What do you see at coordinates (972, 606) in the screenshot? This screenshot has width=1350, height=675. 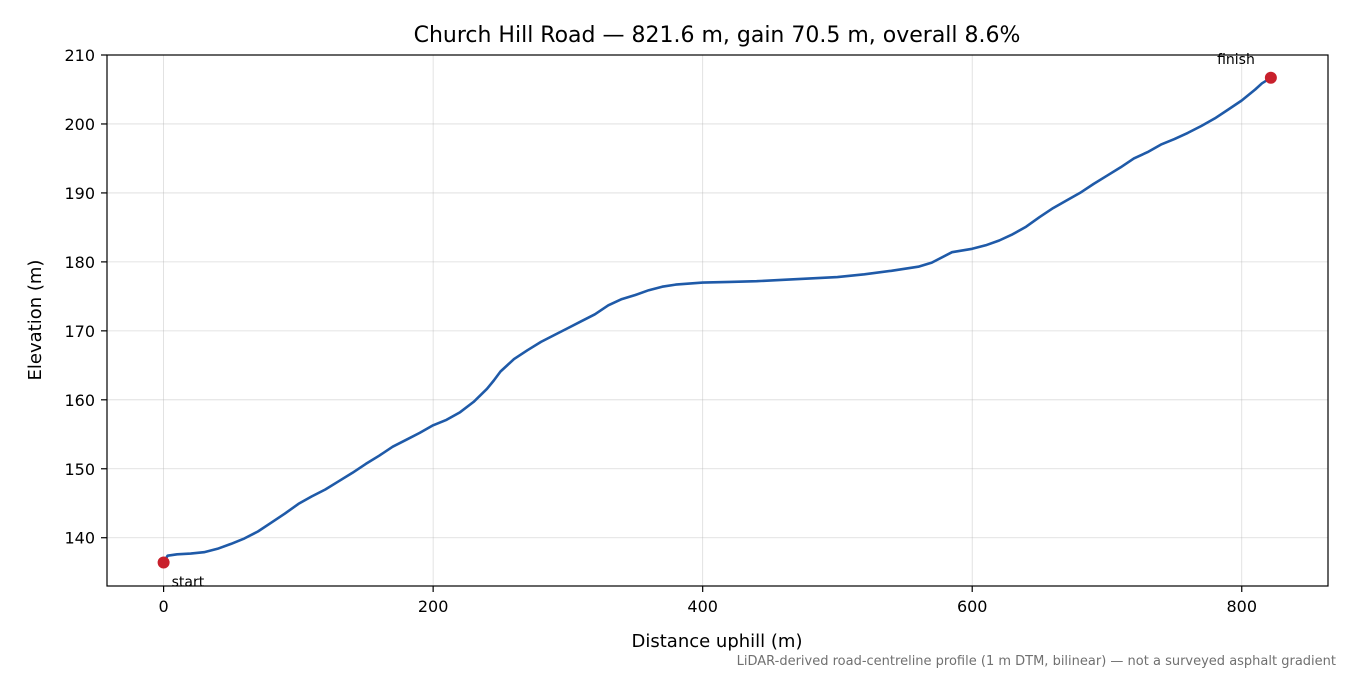 I see `x-tick-label: 600` at bounding box center [972, 606].